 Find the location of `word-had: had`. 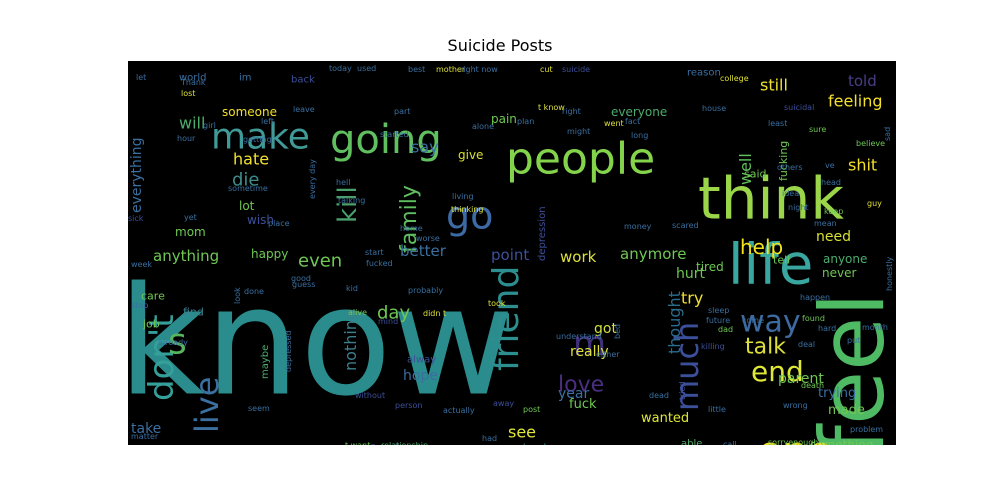

word-had: had is located at coordinates (489, 438).